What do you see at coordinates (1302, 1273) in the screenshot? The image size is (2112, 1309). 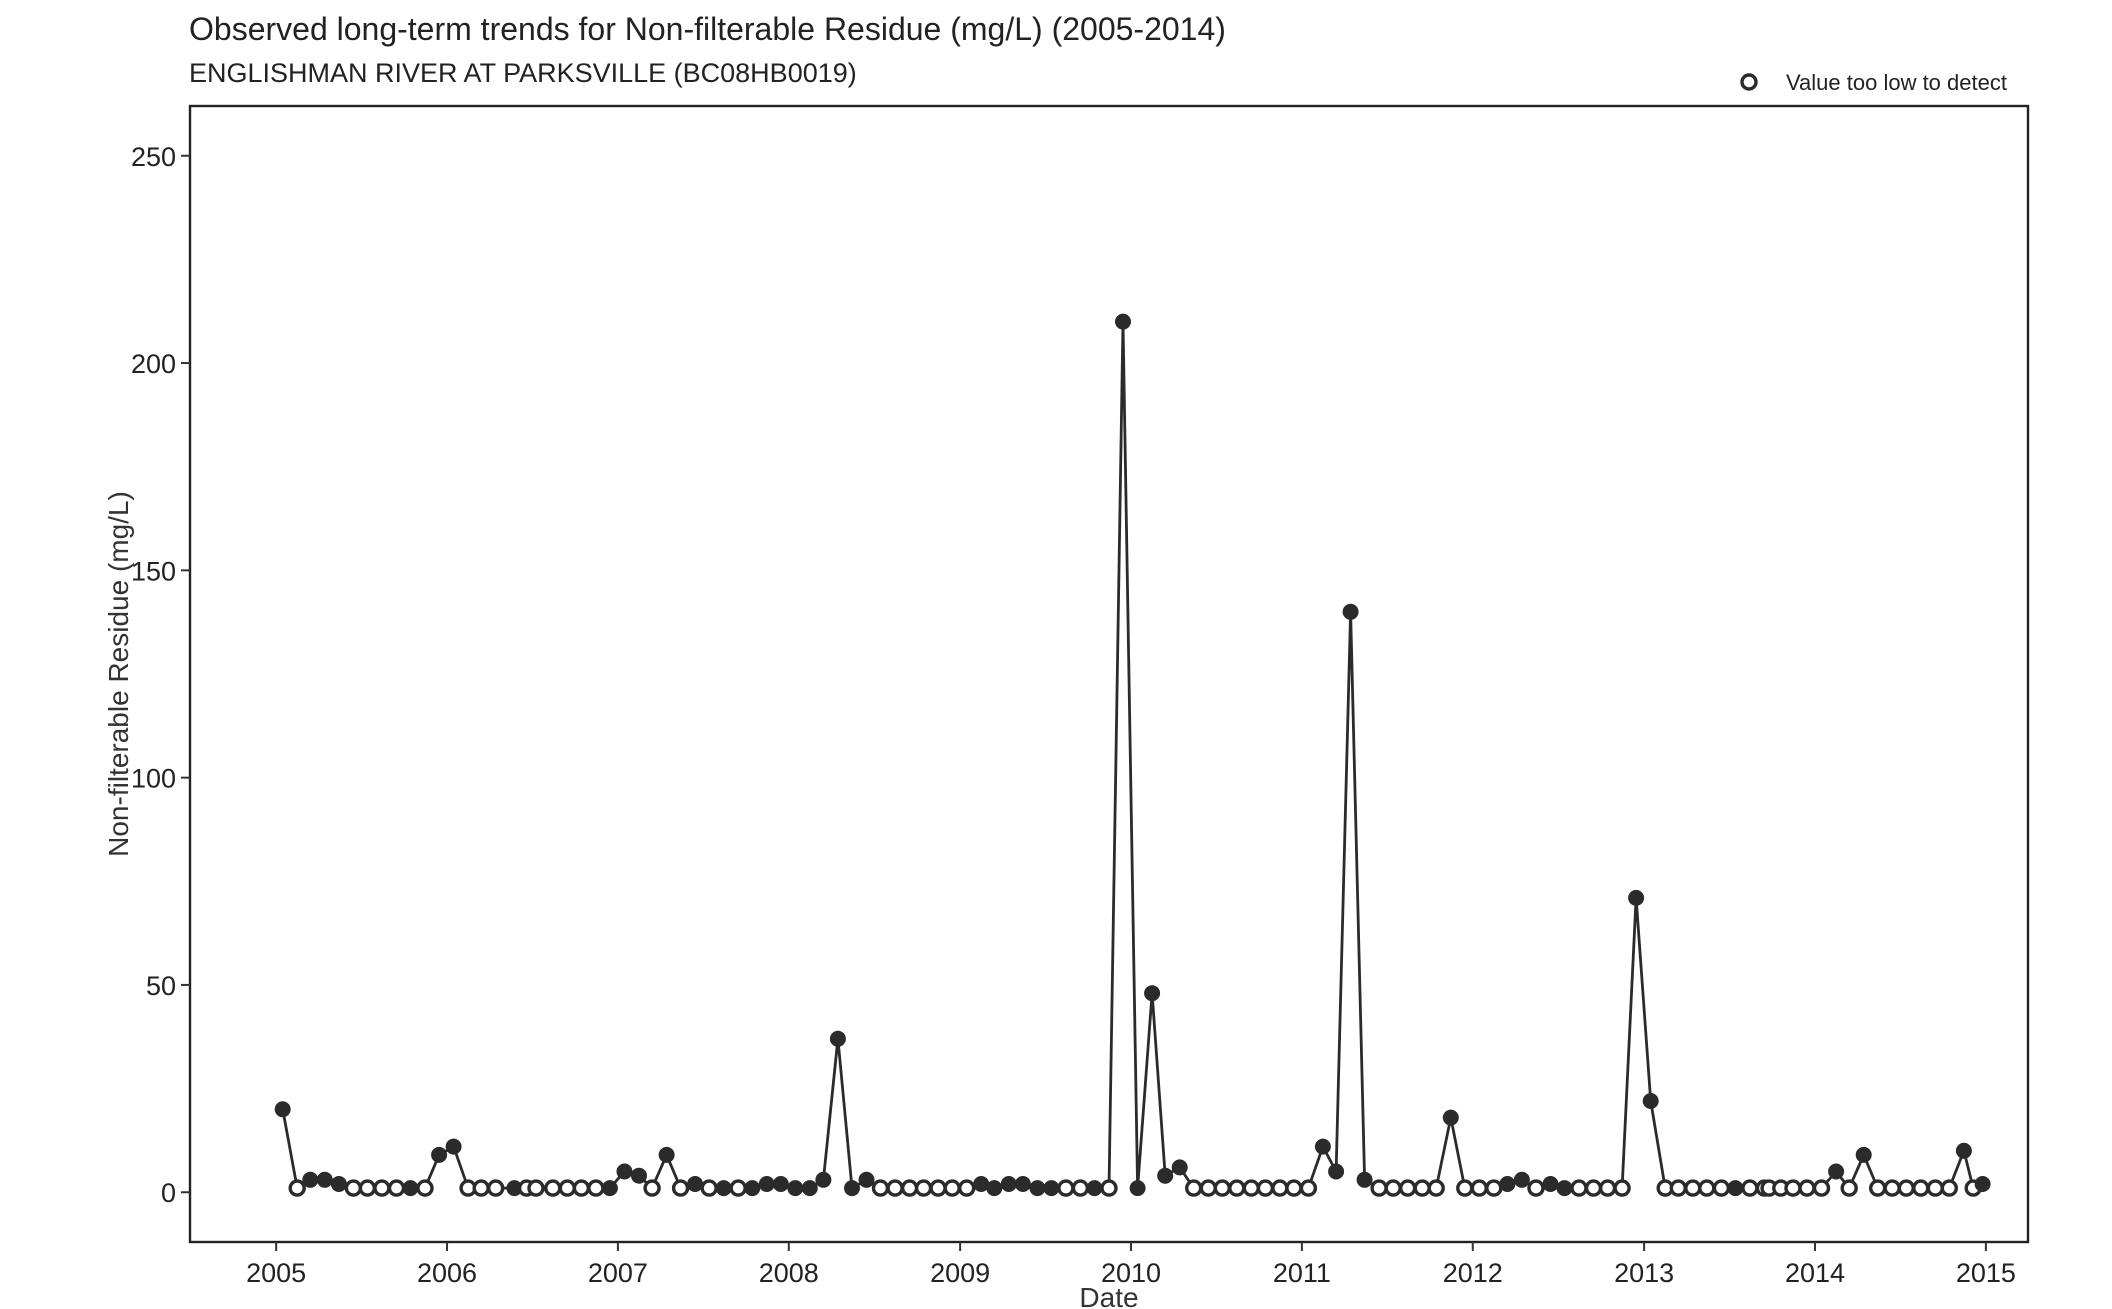 I see `x-tick-label: 2011` at bounding box center [1302, 1273].